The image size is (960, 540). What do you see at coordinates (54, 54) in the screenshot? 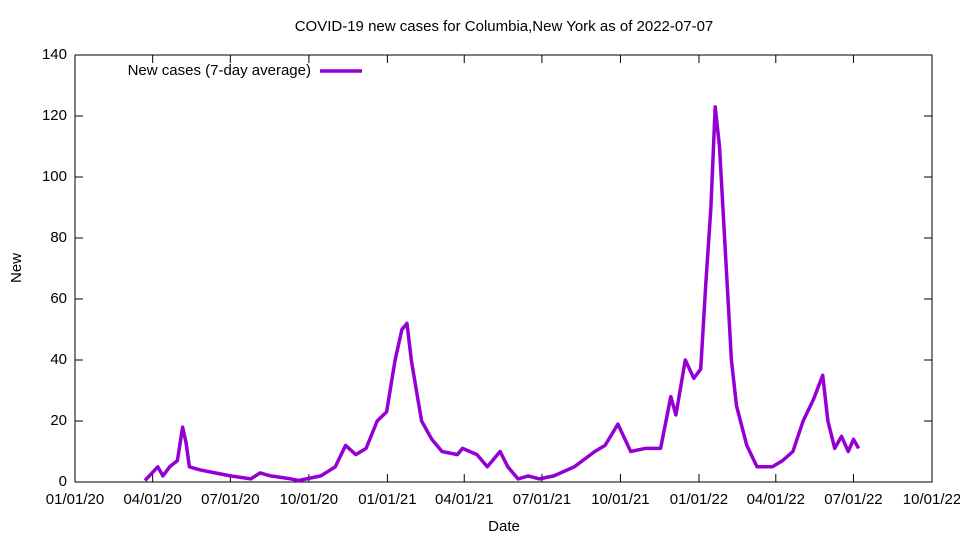
I see `y-tick-label: 140` at bounding box center [54, 54].